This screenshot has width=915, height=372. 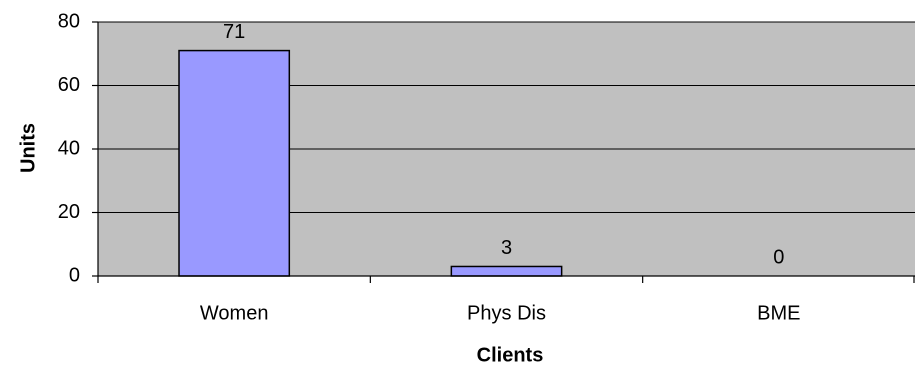 What do you see at coordinates (506, 248) in the screenshot?
I see `data-label: 3` at bounding box center [506, 248].